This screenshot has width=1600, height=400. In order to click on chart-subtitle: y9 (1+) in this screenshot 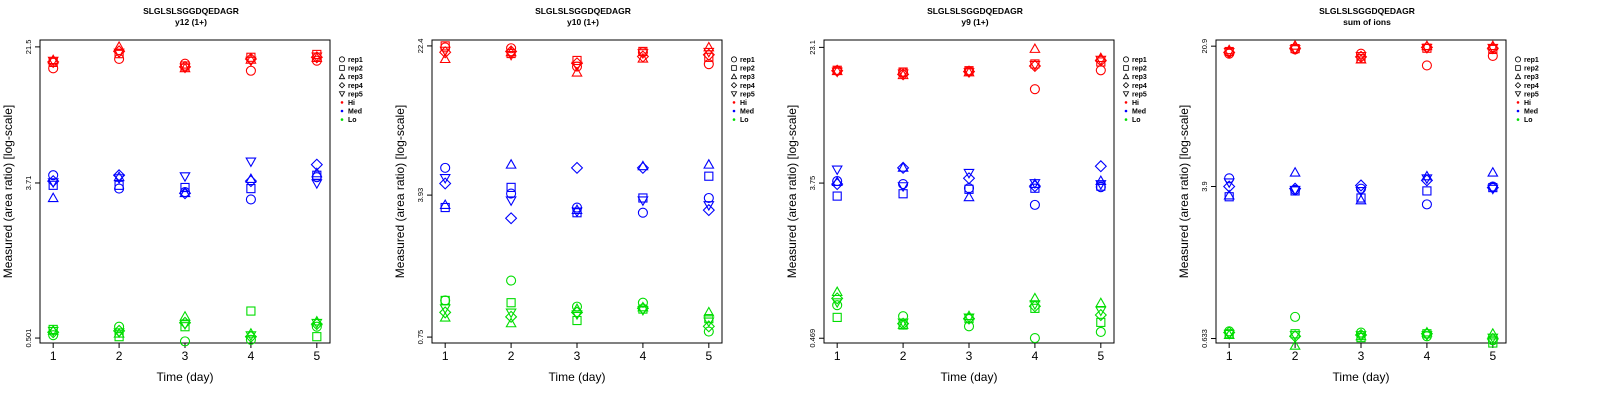, I will do `click(974, 22)`.